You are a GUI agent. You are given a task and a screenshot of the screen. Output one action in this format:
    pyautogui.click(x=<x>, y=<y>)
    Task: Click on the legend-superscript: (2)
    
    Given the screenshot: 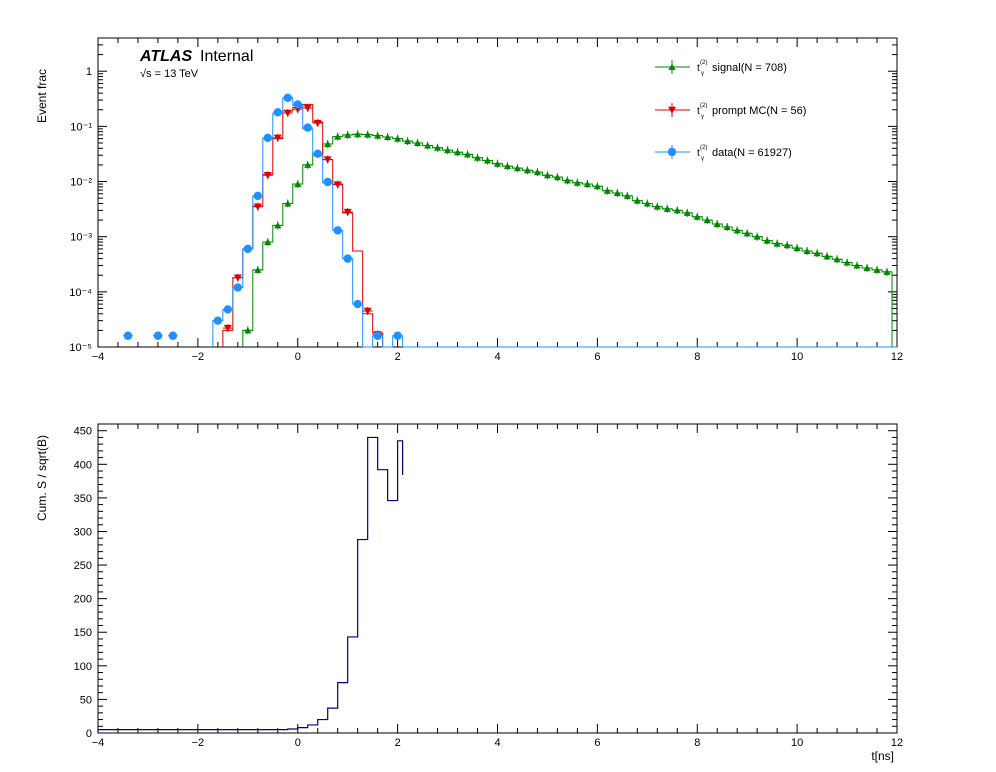 What is the action you would take?
    pyautogui.click(x=703, y=106)
    